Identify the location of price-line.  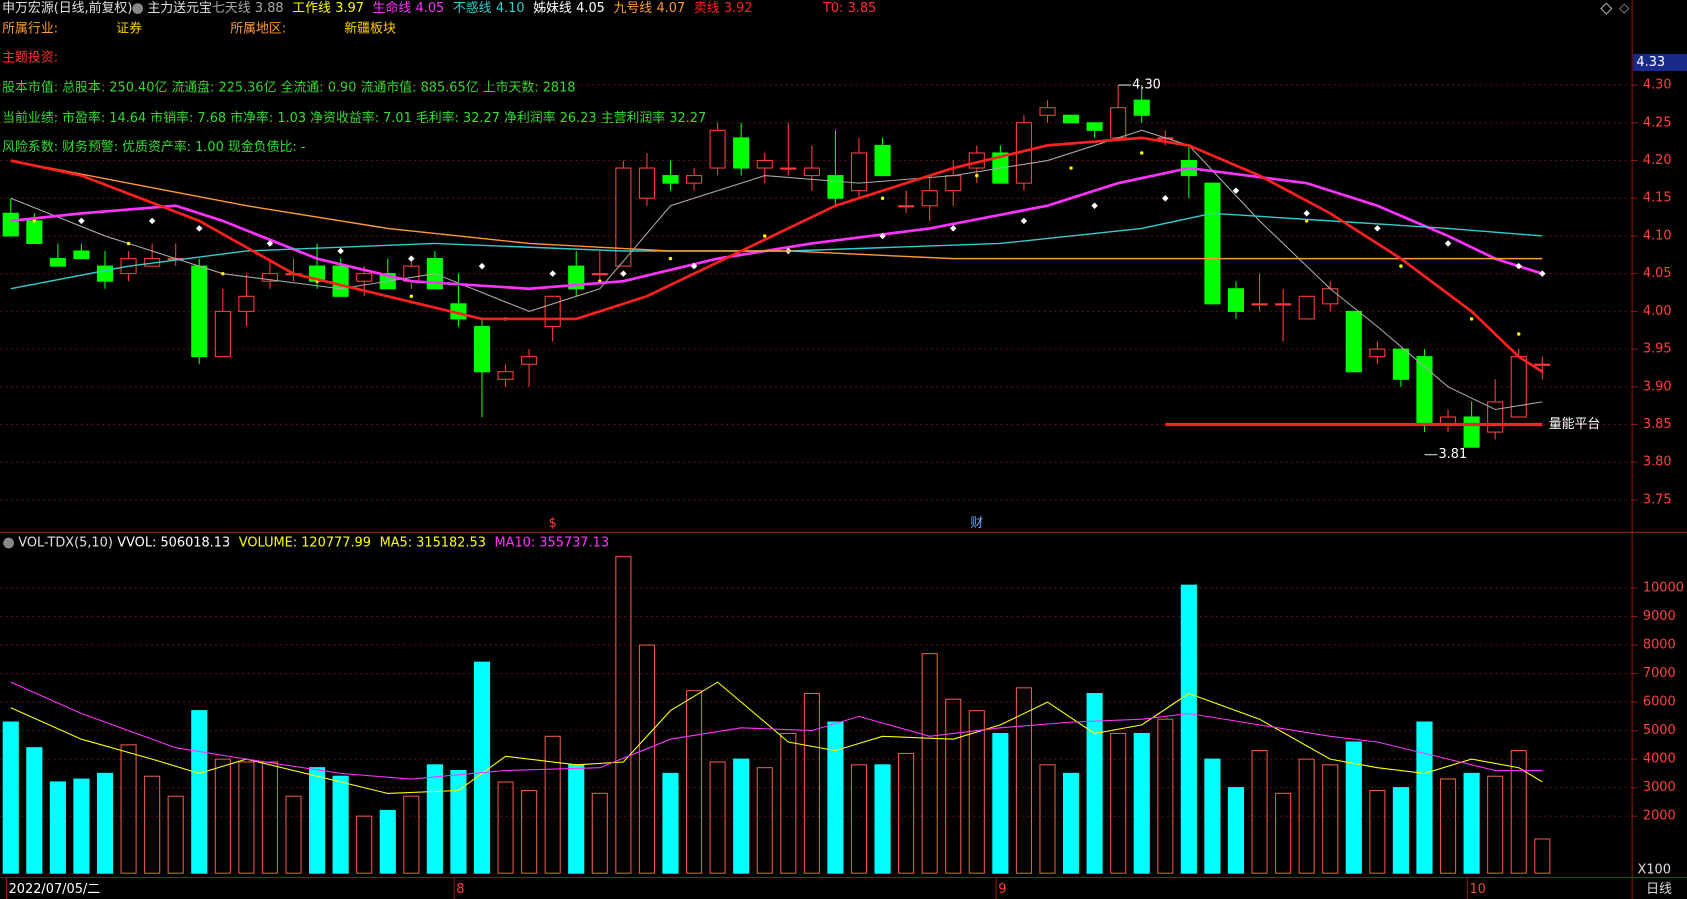
(776, 228).